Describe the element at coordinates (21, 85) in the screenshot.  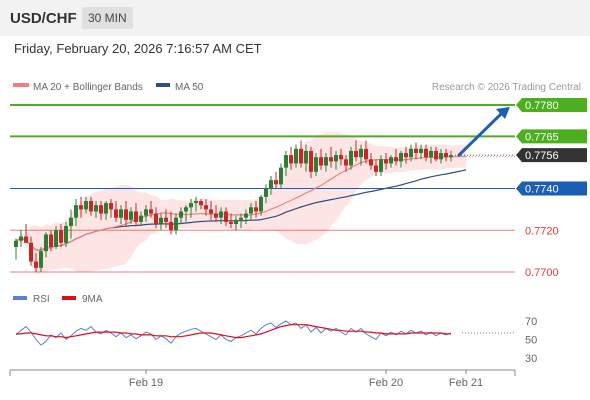
I see `ma20-legend-swatch` at that location.